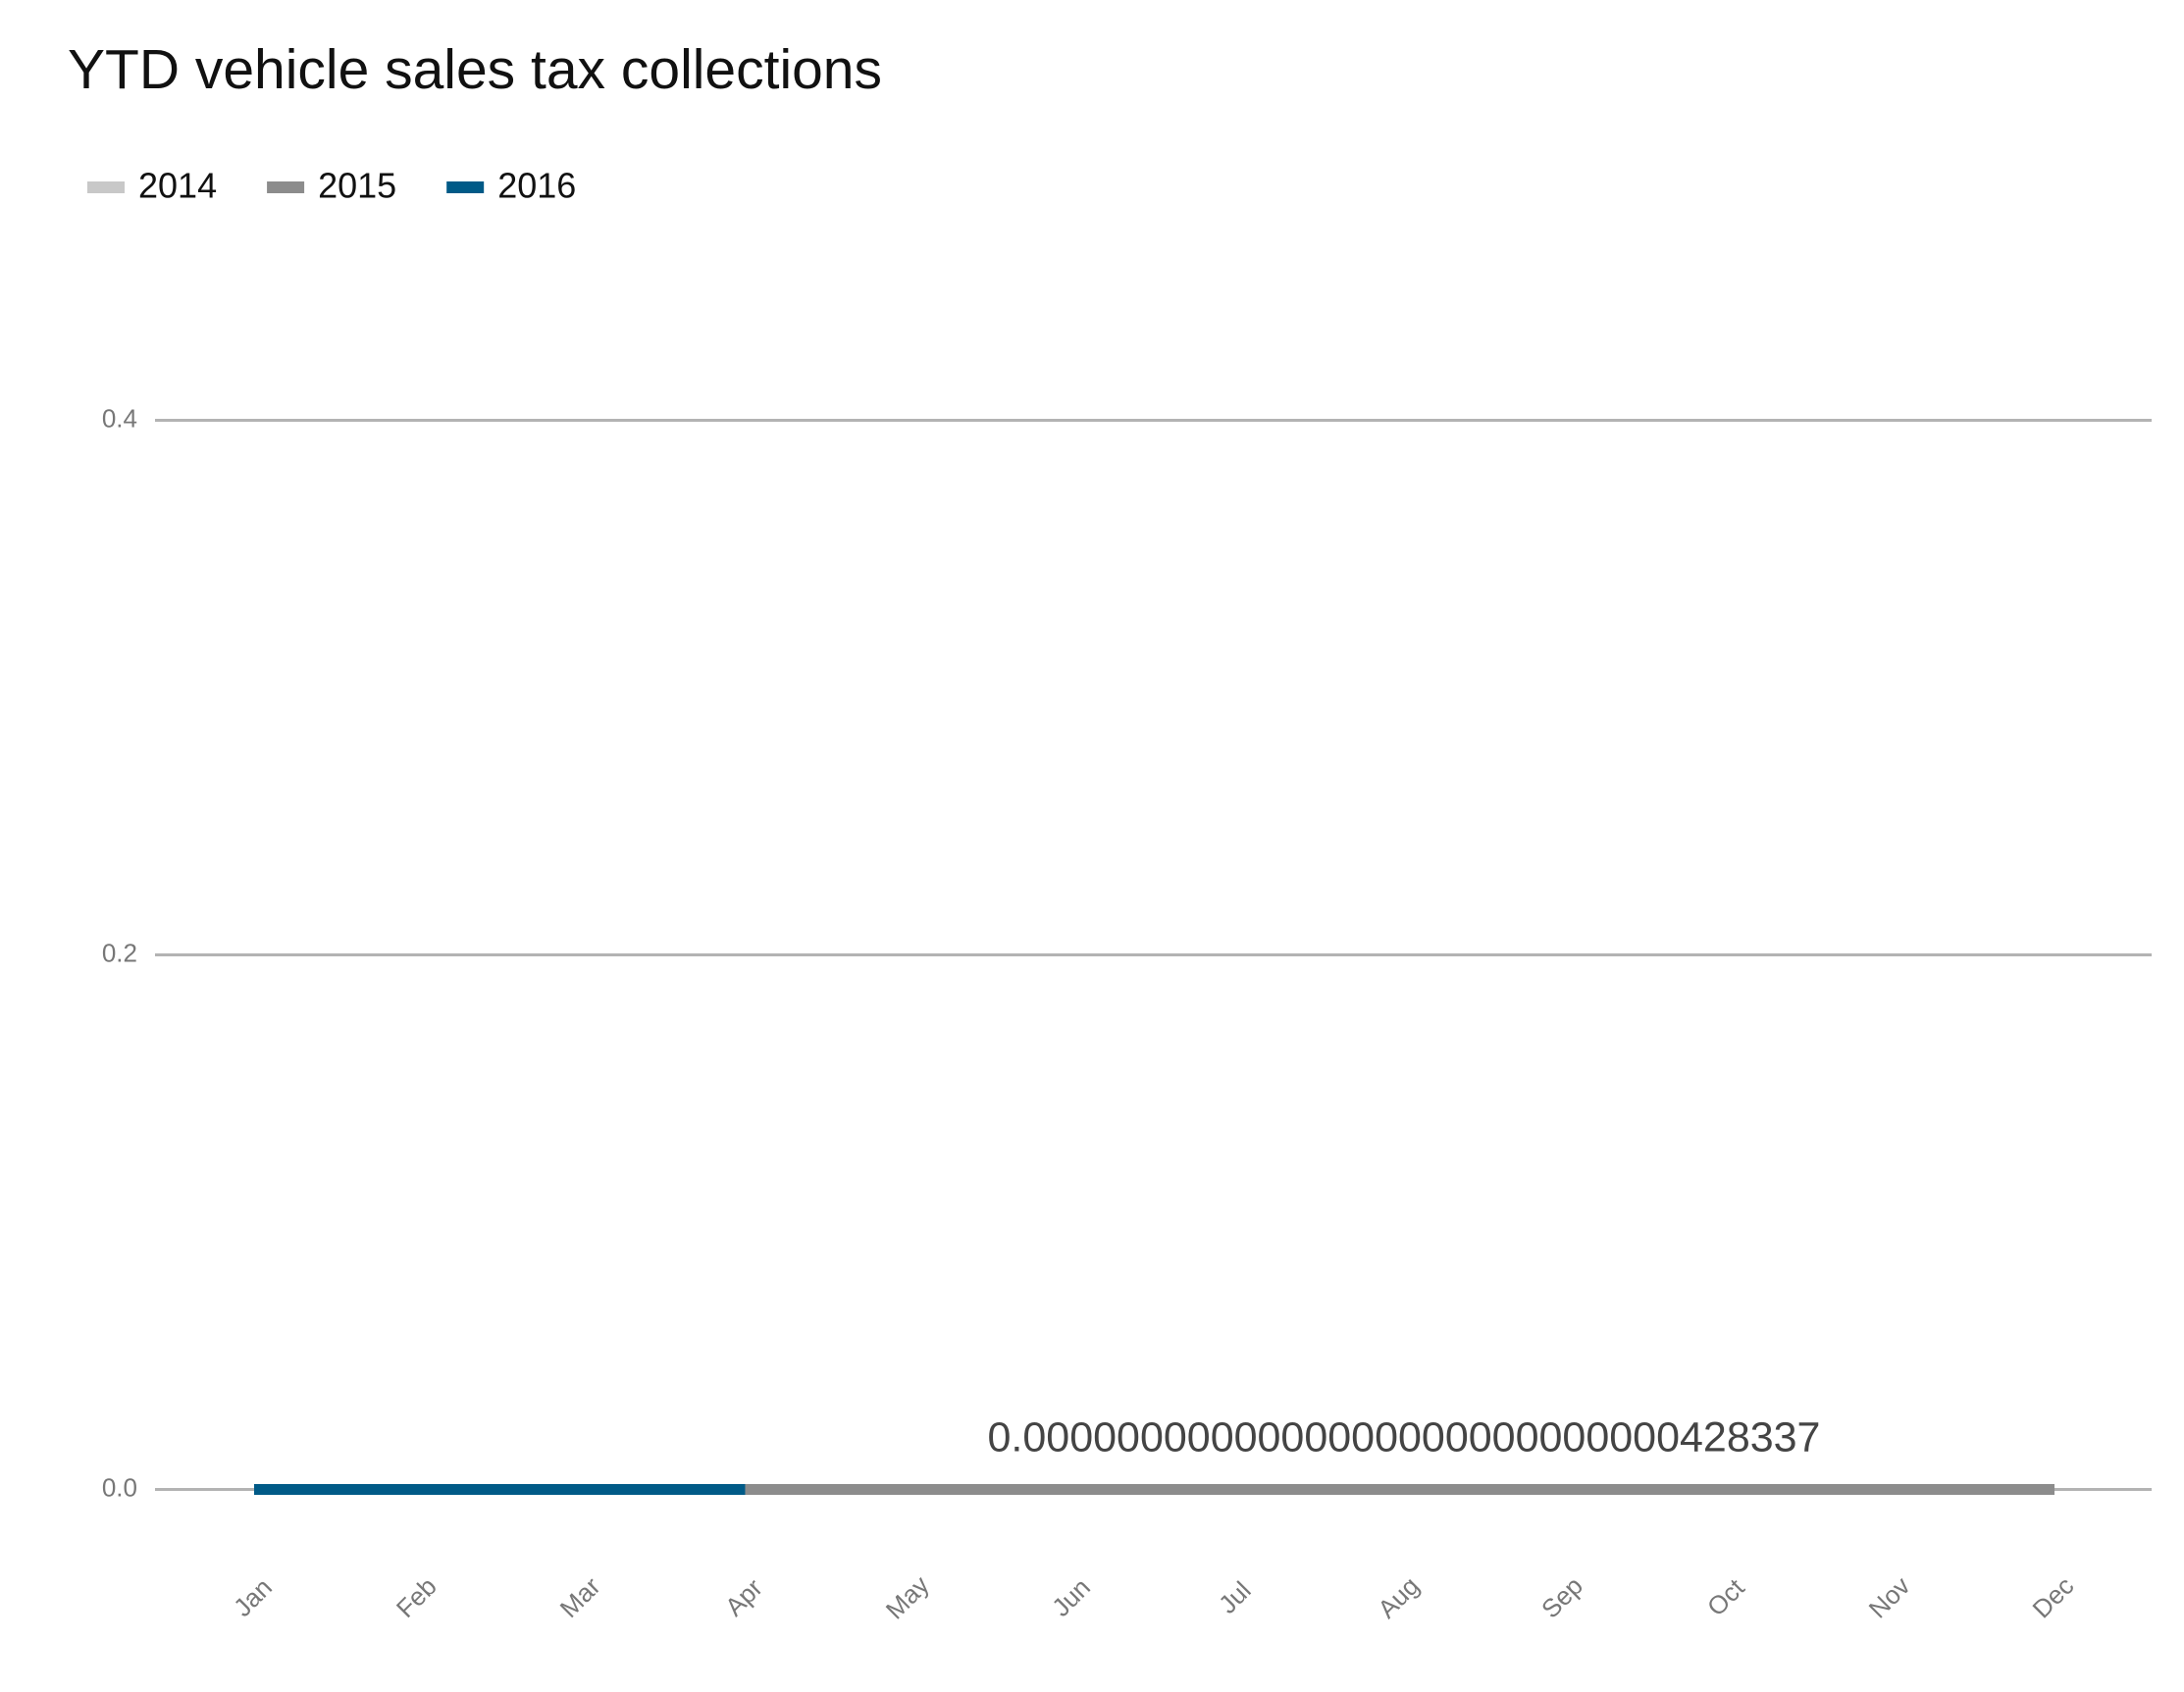  What do you see at coordinates (119, 418) in the screenshot?
I see `y-tick-label: 0.4` at bounding box center [119, 418].